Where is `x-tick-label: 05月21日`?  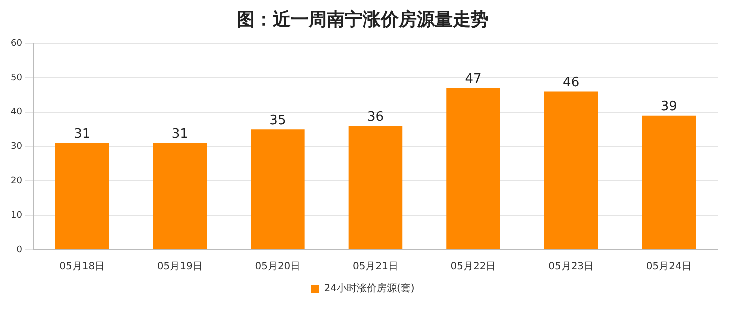 x-tick-label: 05月21日 is located at coordinates (375, 267).